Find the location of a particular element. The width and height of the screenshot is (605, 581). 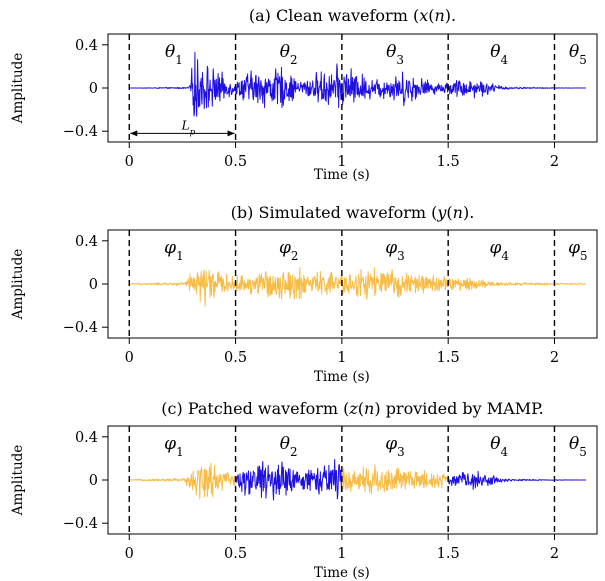

panel-title: (a) Clean waveform (x(n). is located at coordinates (352, 15).